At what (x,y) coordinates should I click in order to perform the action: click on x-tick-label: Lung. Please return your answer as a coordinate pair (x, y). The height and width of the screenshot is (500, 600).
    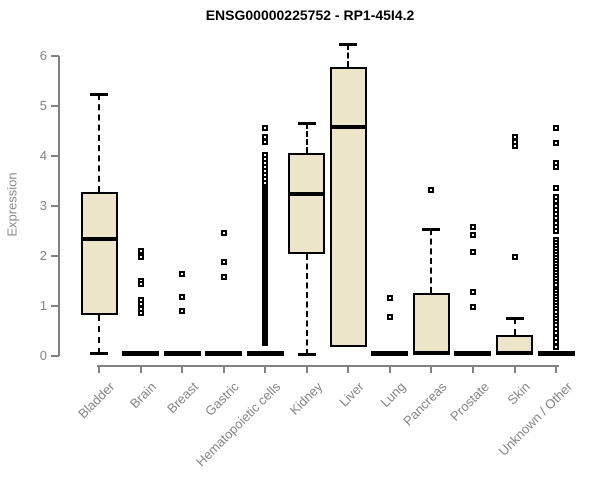
    Looking at the image, I should click on (393, 395).